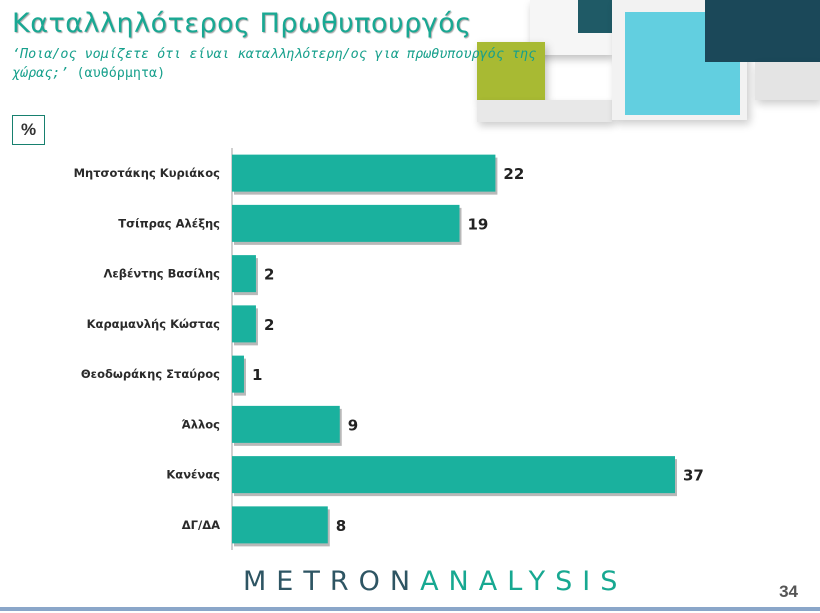 The height and width of the screenshot is (613, 820). What do you see at coordinates (28, 130) in the screenshot?
I see `unit-label: %` at bounding box center [28, 130].